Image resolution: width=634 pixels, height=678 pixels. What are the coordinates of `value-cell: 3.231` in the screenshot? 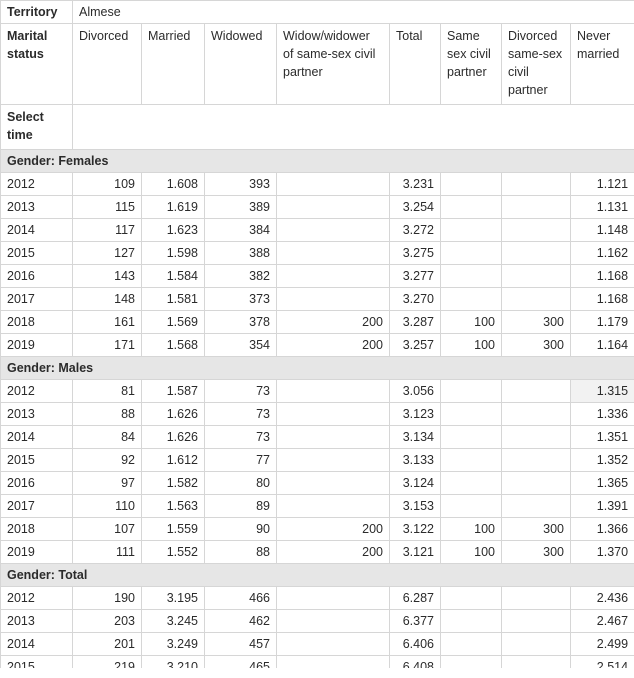 It's located at (415, 184).